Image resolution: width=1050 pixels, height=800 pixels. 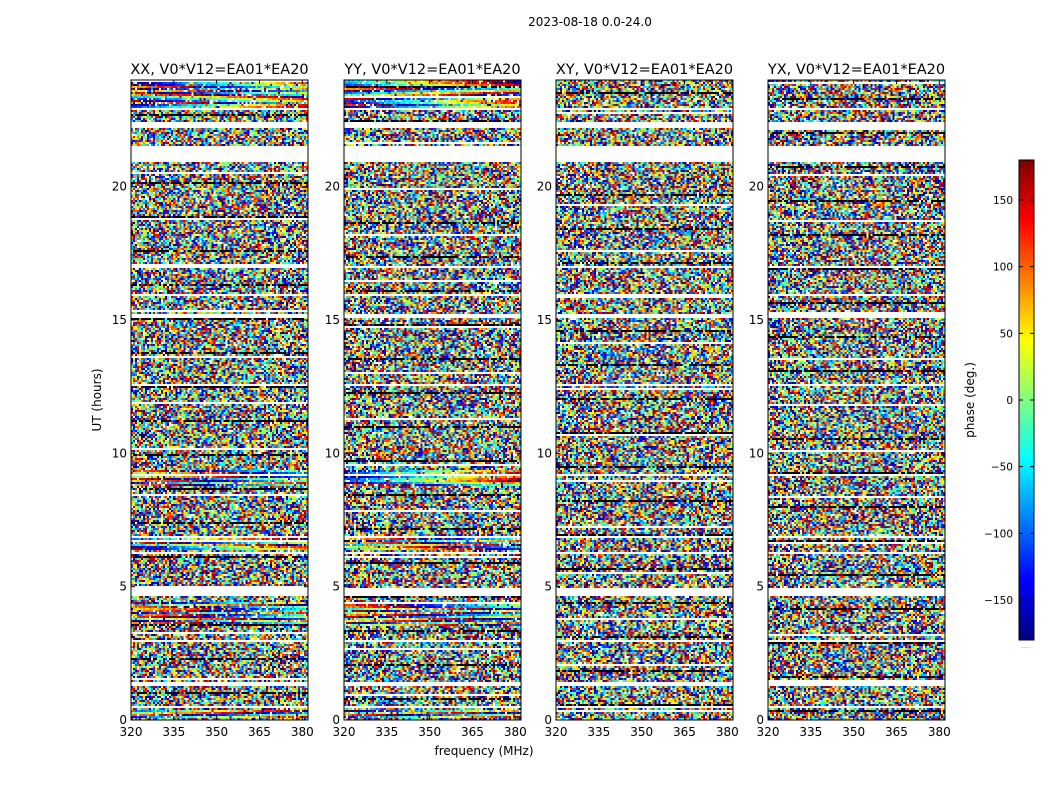 What do you see at coordinates (998, 601) in the screenshot?
I see `colorbar-tick-label: −150` at bounding box center [998, 601].